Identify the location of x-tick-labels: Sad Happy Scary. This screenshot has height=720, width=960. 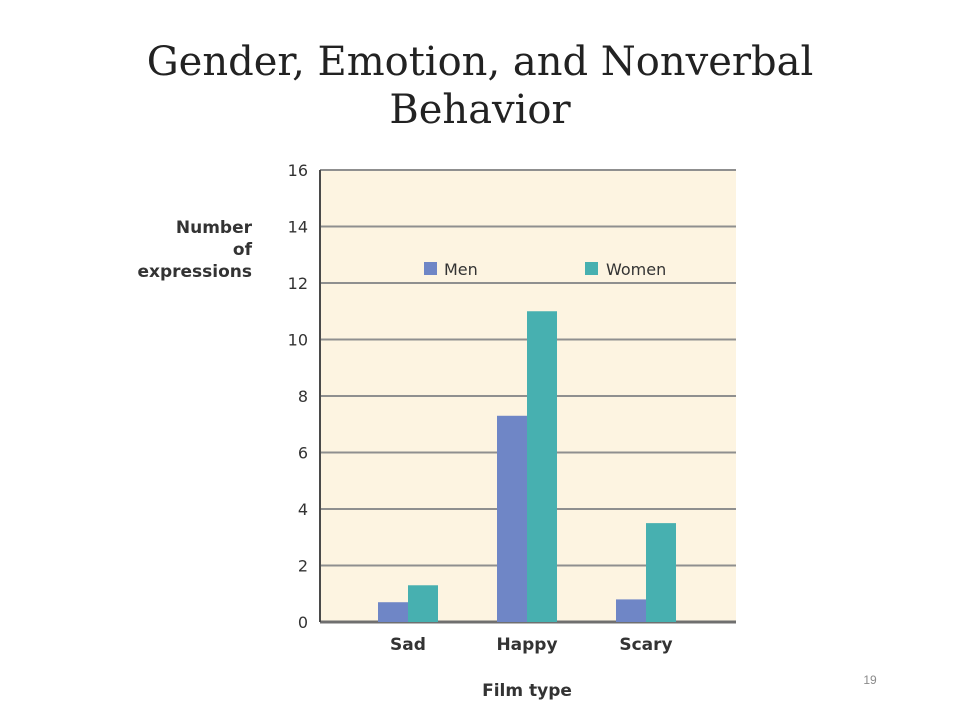
(531, 645).